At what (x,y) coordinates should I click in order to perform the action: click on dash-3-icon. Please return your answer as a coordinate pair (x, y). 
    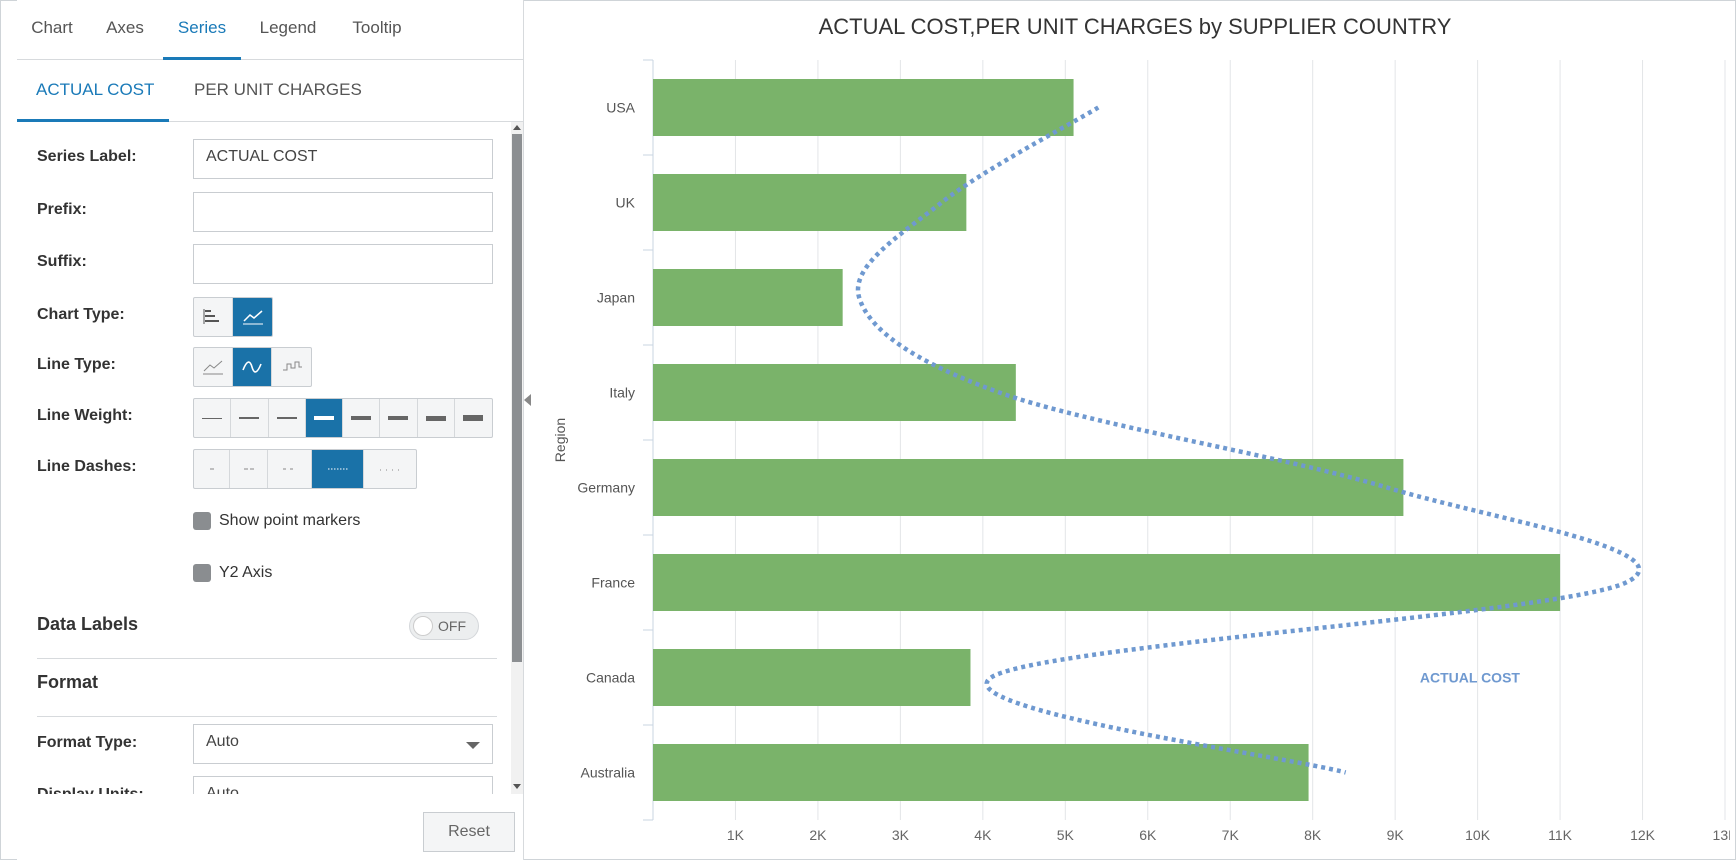
    Looking at the image, I should click on (289, 469).